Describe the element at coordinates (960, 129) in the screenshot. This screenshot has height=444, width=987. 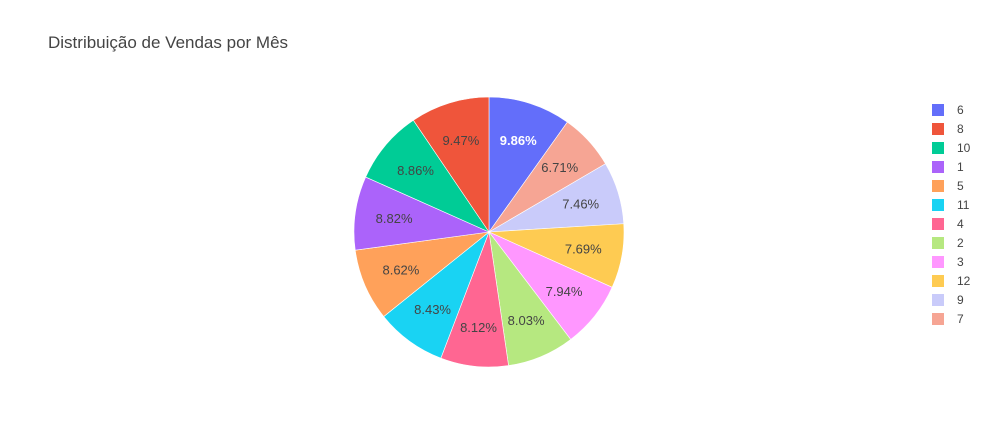
I see `legend-label: 8` at that location.